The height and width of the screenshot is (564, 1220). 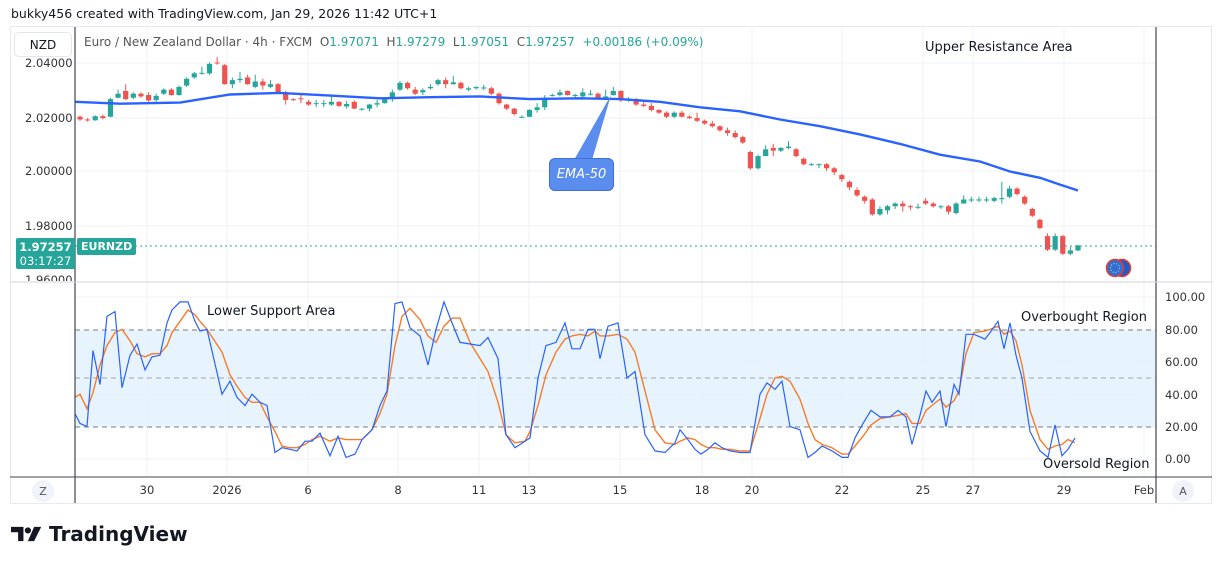 I want to click on tradingview-logo: TradingView, so click(x=99, y=534).